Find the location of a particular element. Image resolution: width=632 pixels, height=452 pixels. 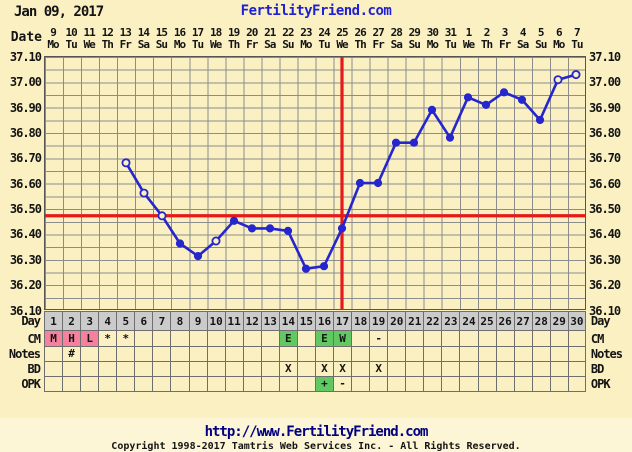

day-number-cell: 24 is located at coordinates (468, 321).